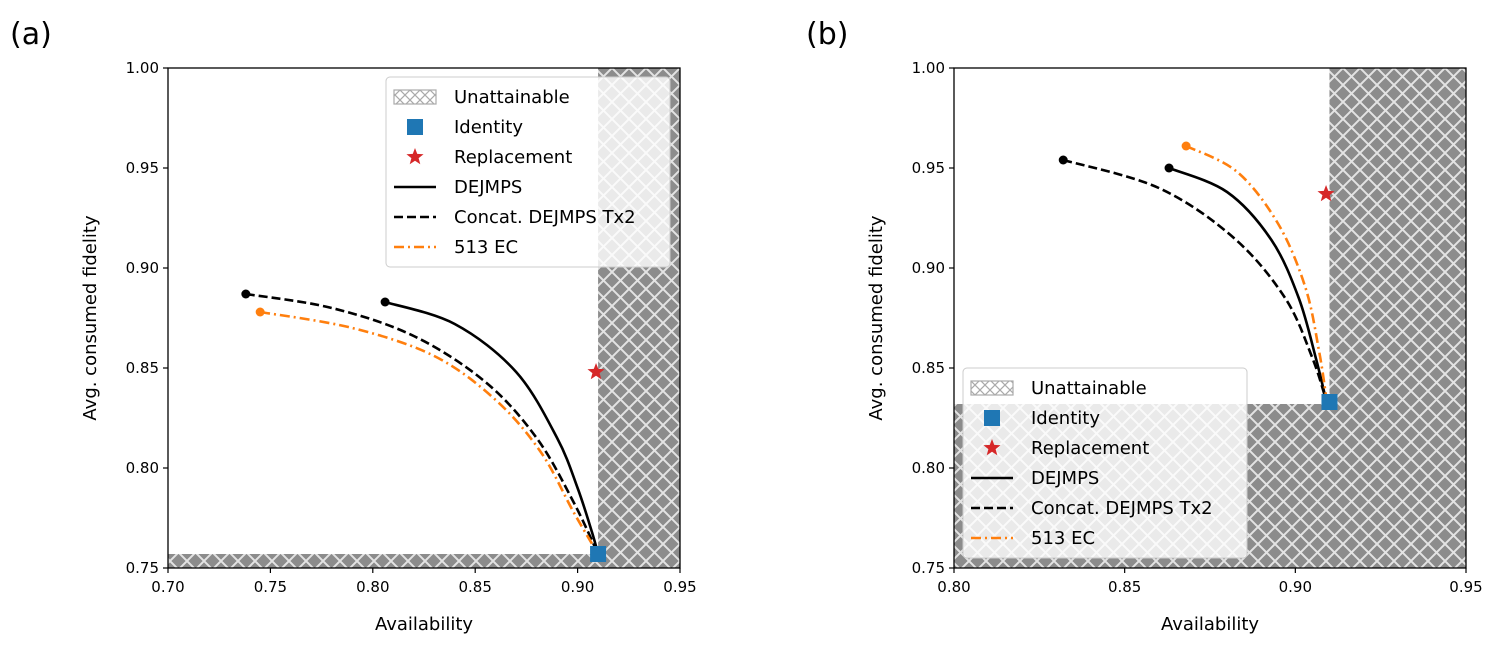  What do you see at coordinates (31, 34) in the screenshot?
I see `panel-label: (a)` at bounding box center [31, 34].